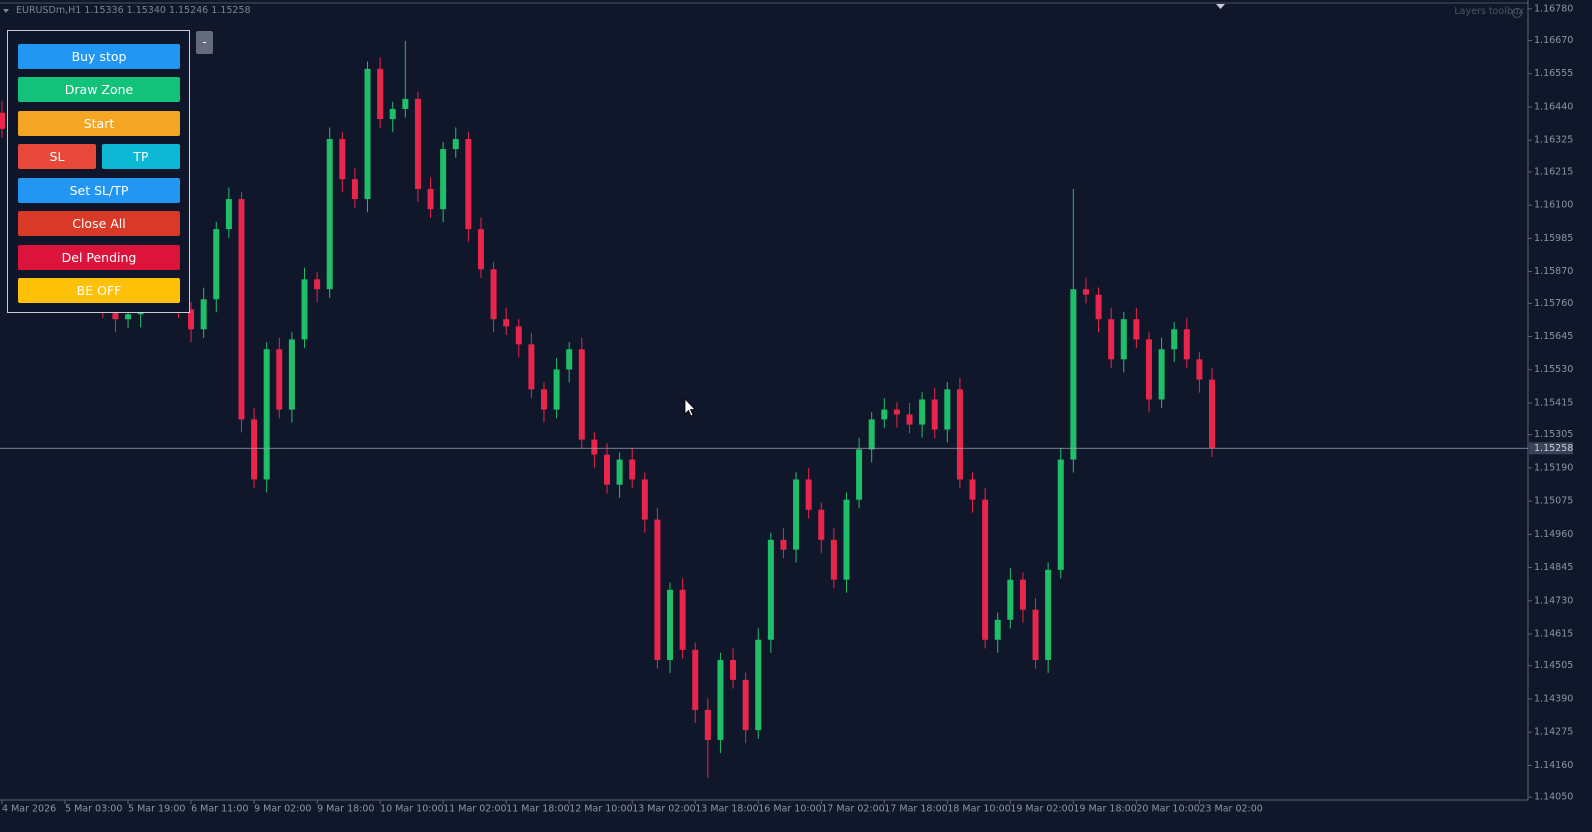  What do you see at coordinates (663, 809) in the screenshot?
I see `x-tick-label: 13 Mar 02:00` at bounding box center [663, 809].